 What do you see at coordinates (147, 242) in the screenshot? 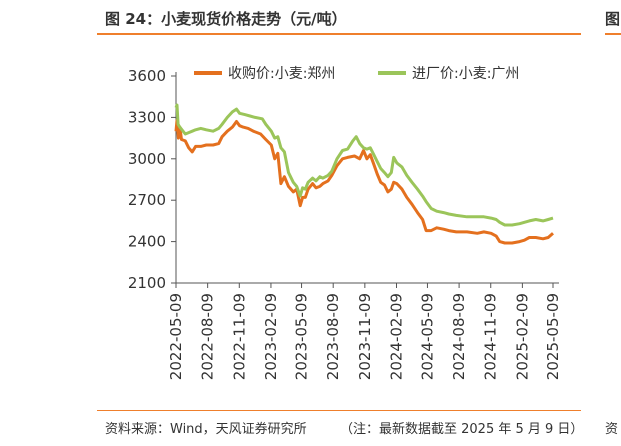
I see `y-tick-label: 2400` at bounding box center [147, 242].